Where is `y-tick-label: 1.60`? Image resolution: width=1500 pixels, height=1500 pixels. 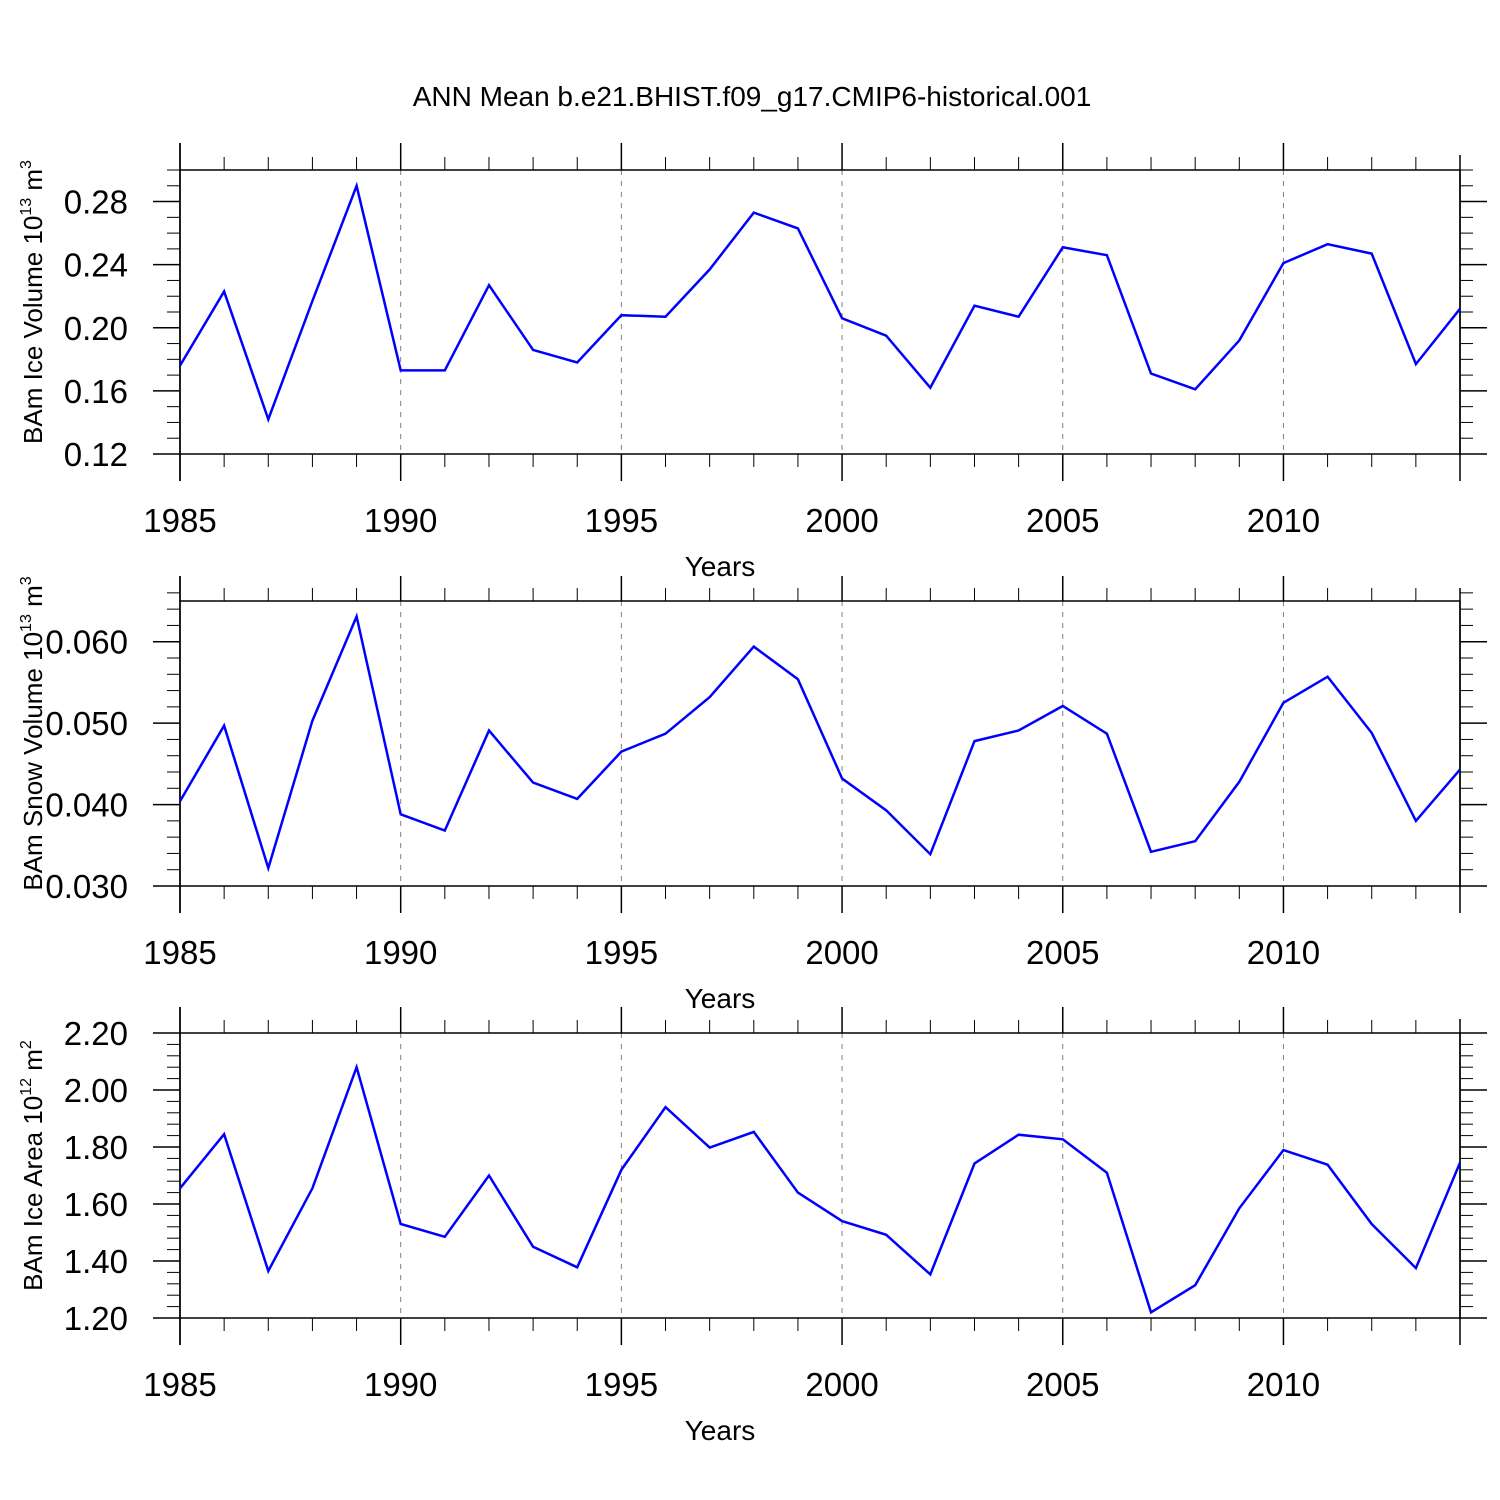 y-tick-label: 1.60 is located at coordinates (96, 1204).